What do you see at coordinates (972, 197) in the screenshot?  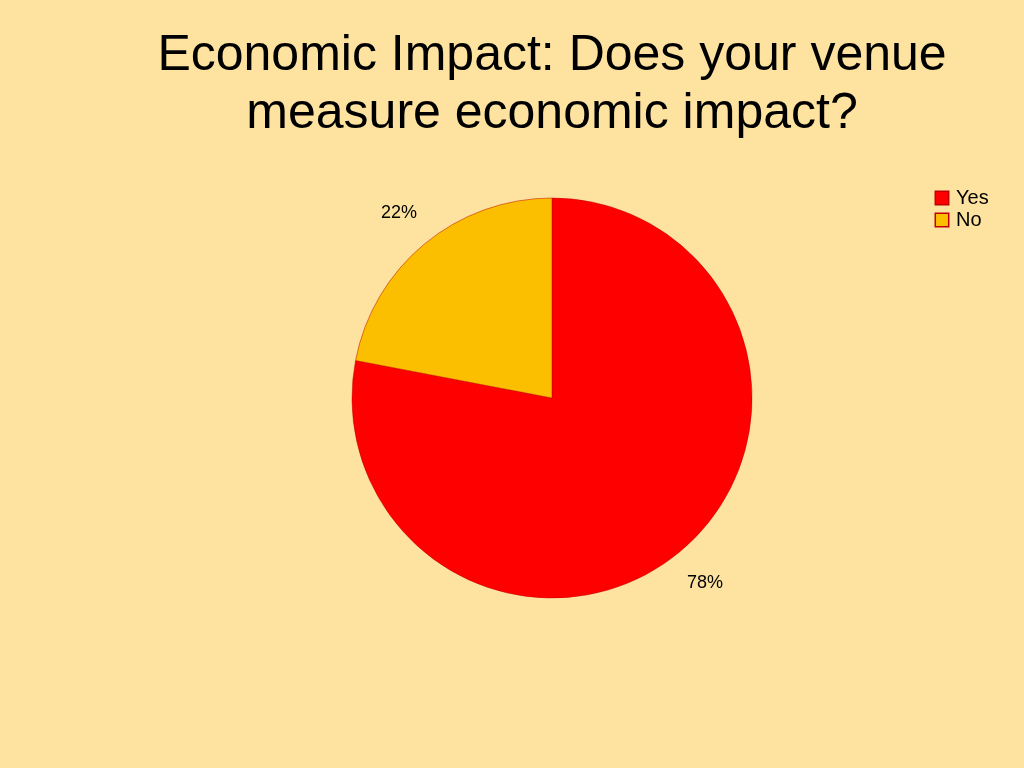 I see `legend-label: Yes` at bounding box center [972, 197].